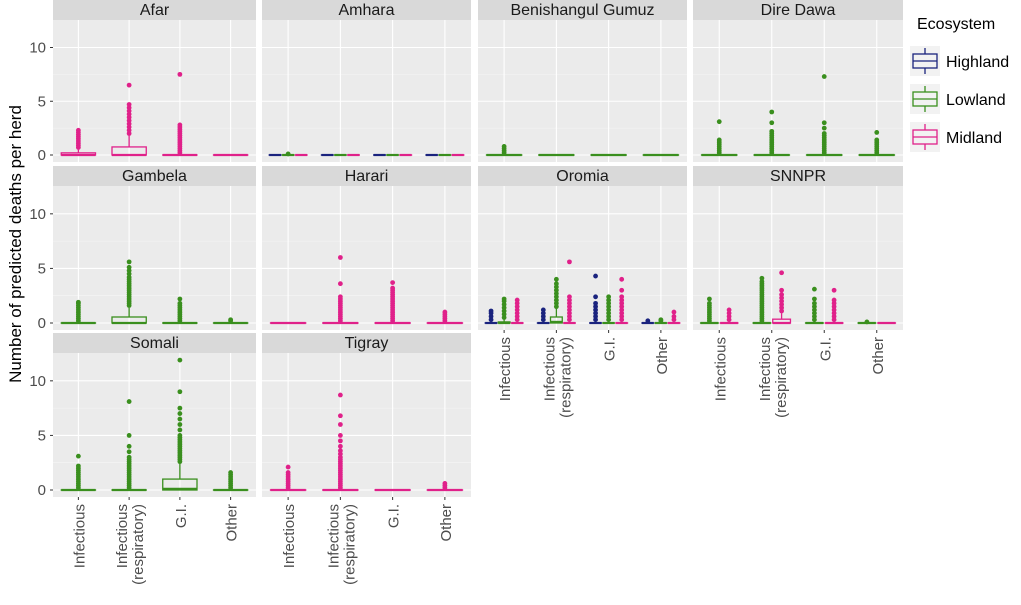 Image resolution: width=1021 pixels, height=605 pixels. Describe the element at coordinates (974, 138) in the screenshot. I see `legend-label: Midland` at that location.